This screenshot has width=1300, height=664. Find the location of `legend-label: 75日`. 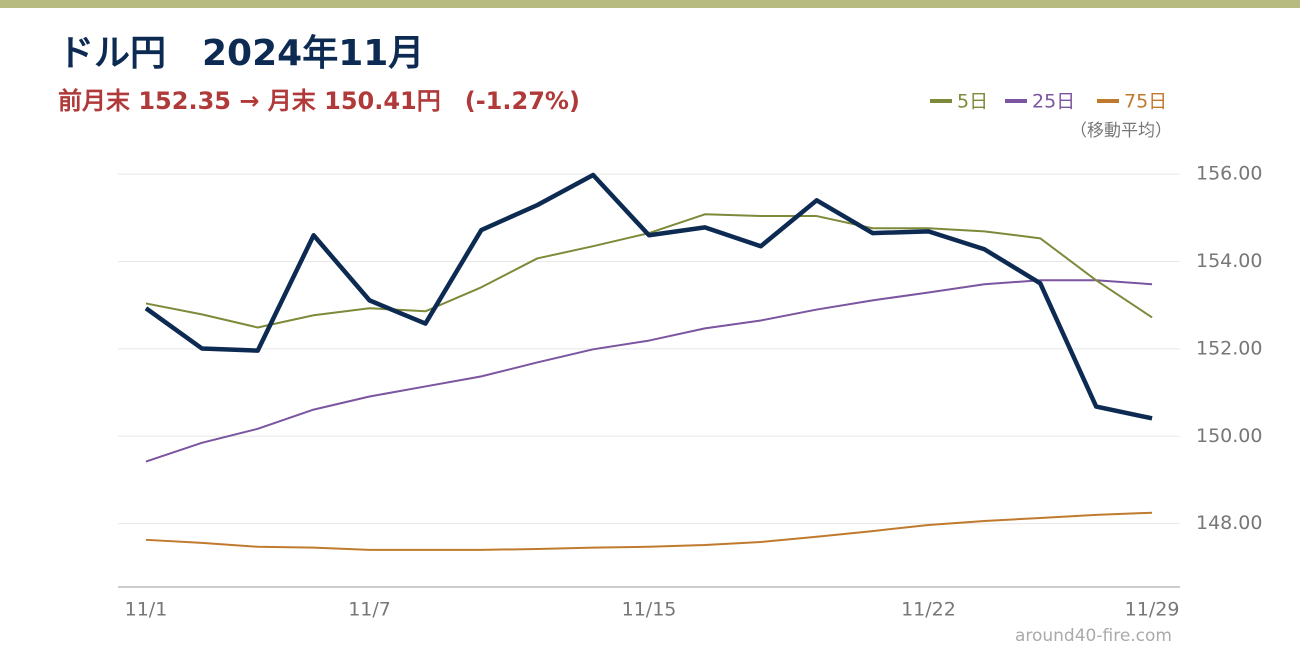

legend-label: 75日 is located at coordinates (1145, 102).